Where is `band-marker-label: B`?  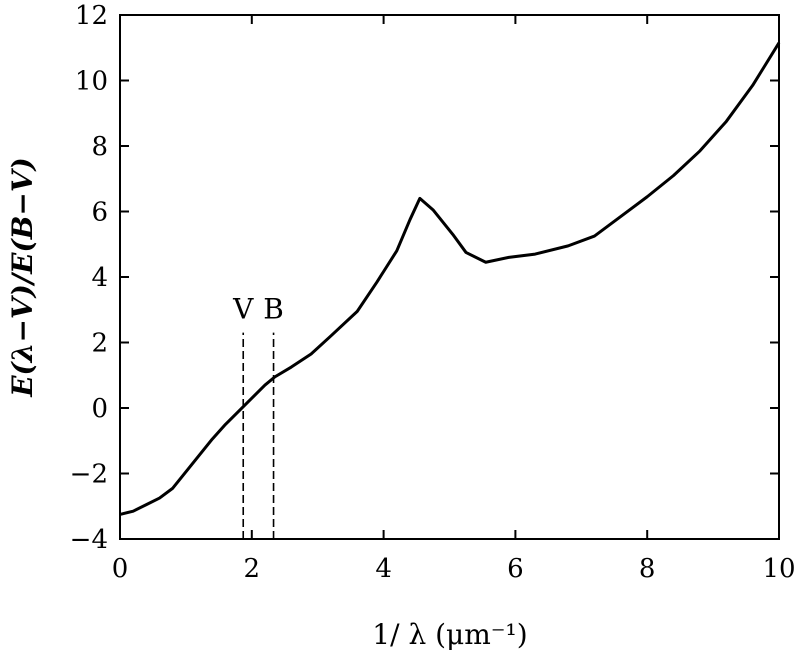
band-marker-label: B is located at coordinates (273, 309).